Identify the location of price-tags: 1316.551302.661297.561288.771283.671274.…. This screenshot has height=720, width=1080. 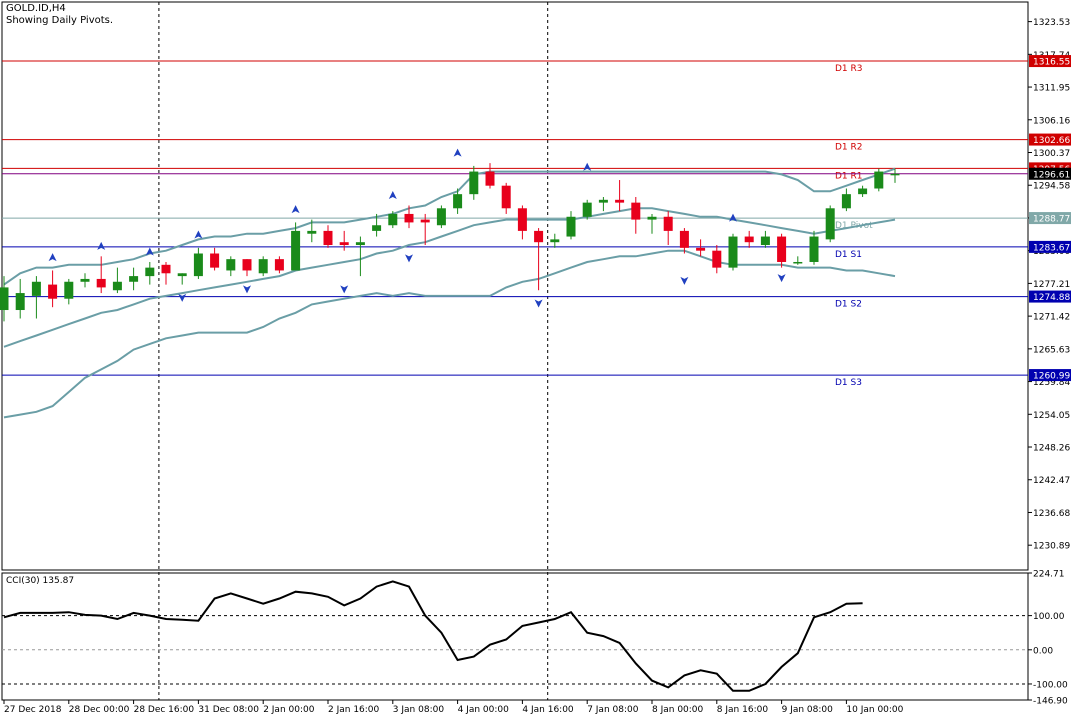
(1050, 218).